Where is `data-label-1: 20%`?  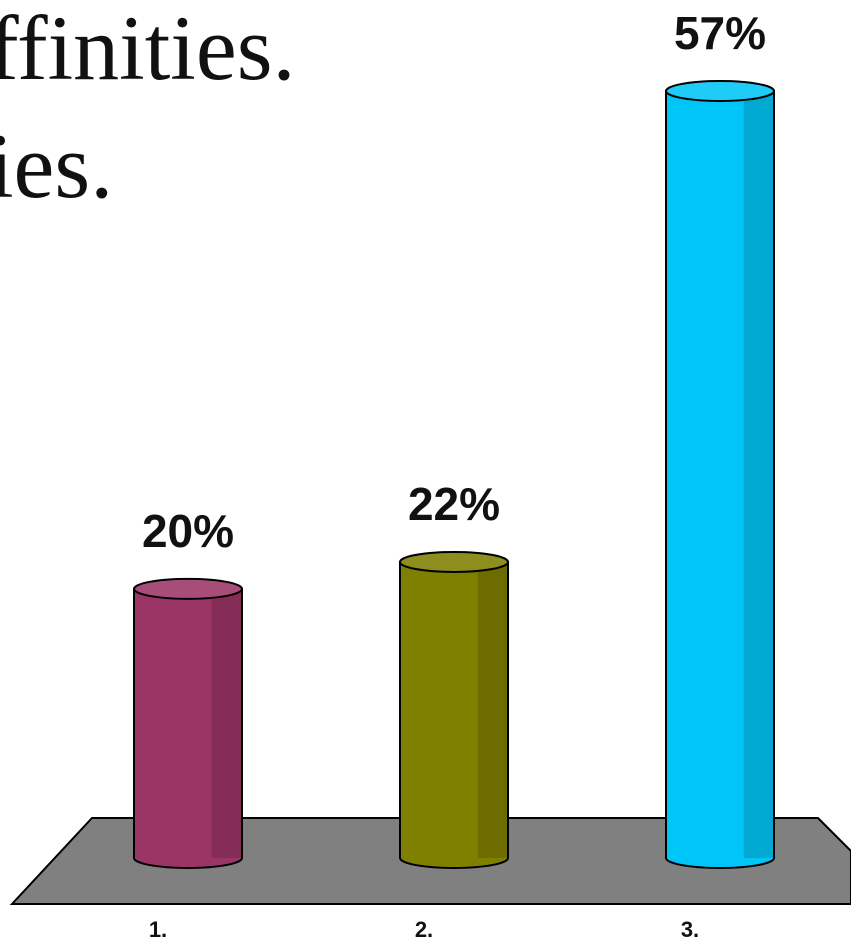 data-label-1: 20% is located at coordinates (188, 531).